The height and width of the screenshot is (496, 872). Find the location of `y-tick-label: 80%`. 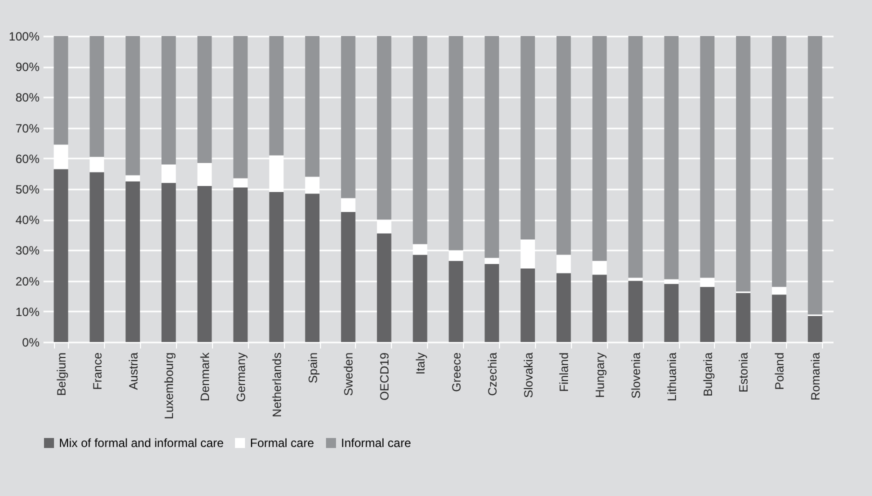

y-tick-label: 80% is located at coordinates (27, 97).